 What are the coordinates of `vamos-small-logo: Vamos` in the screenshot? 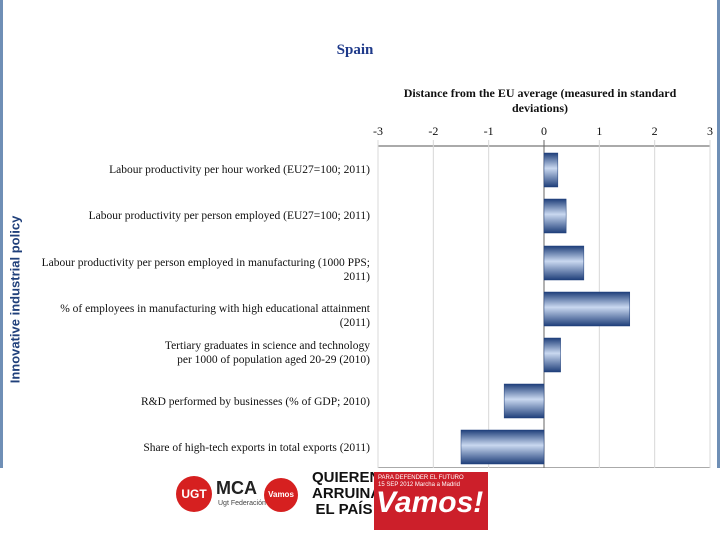 It's located at (281, 495).